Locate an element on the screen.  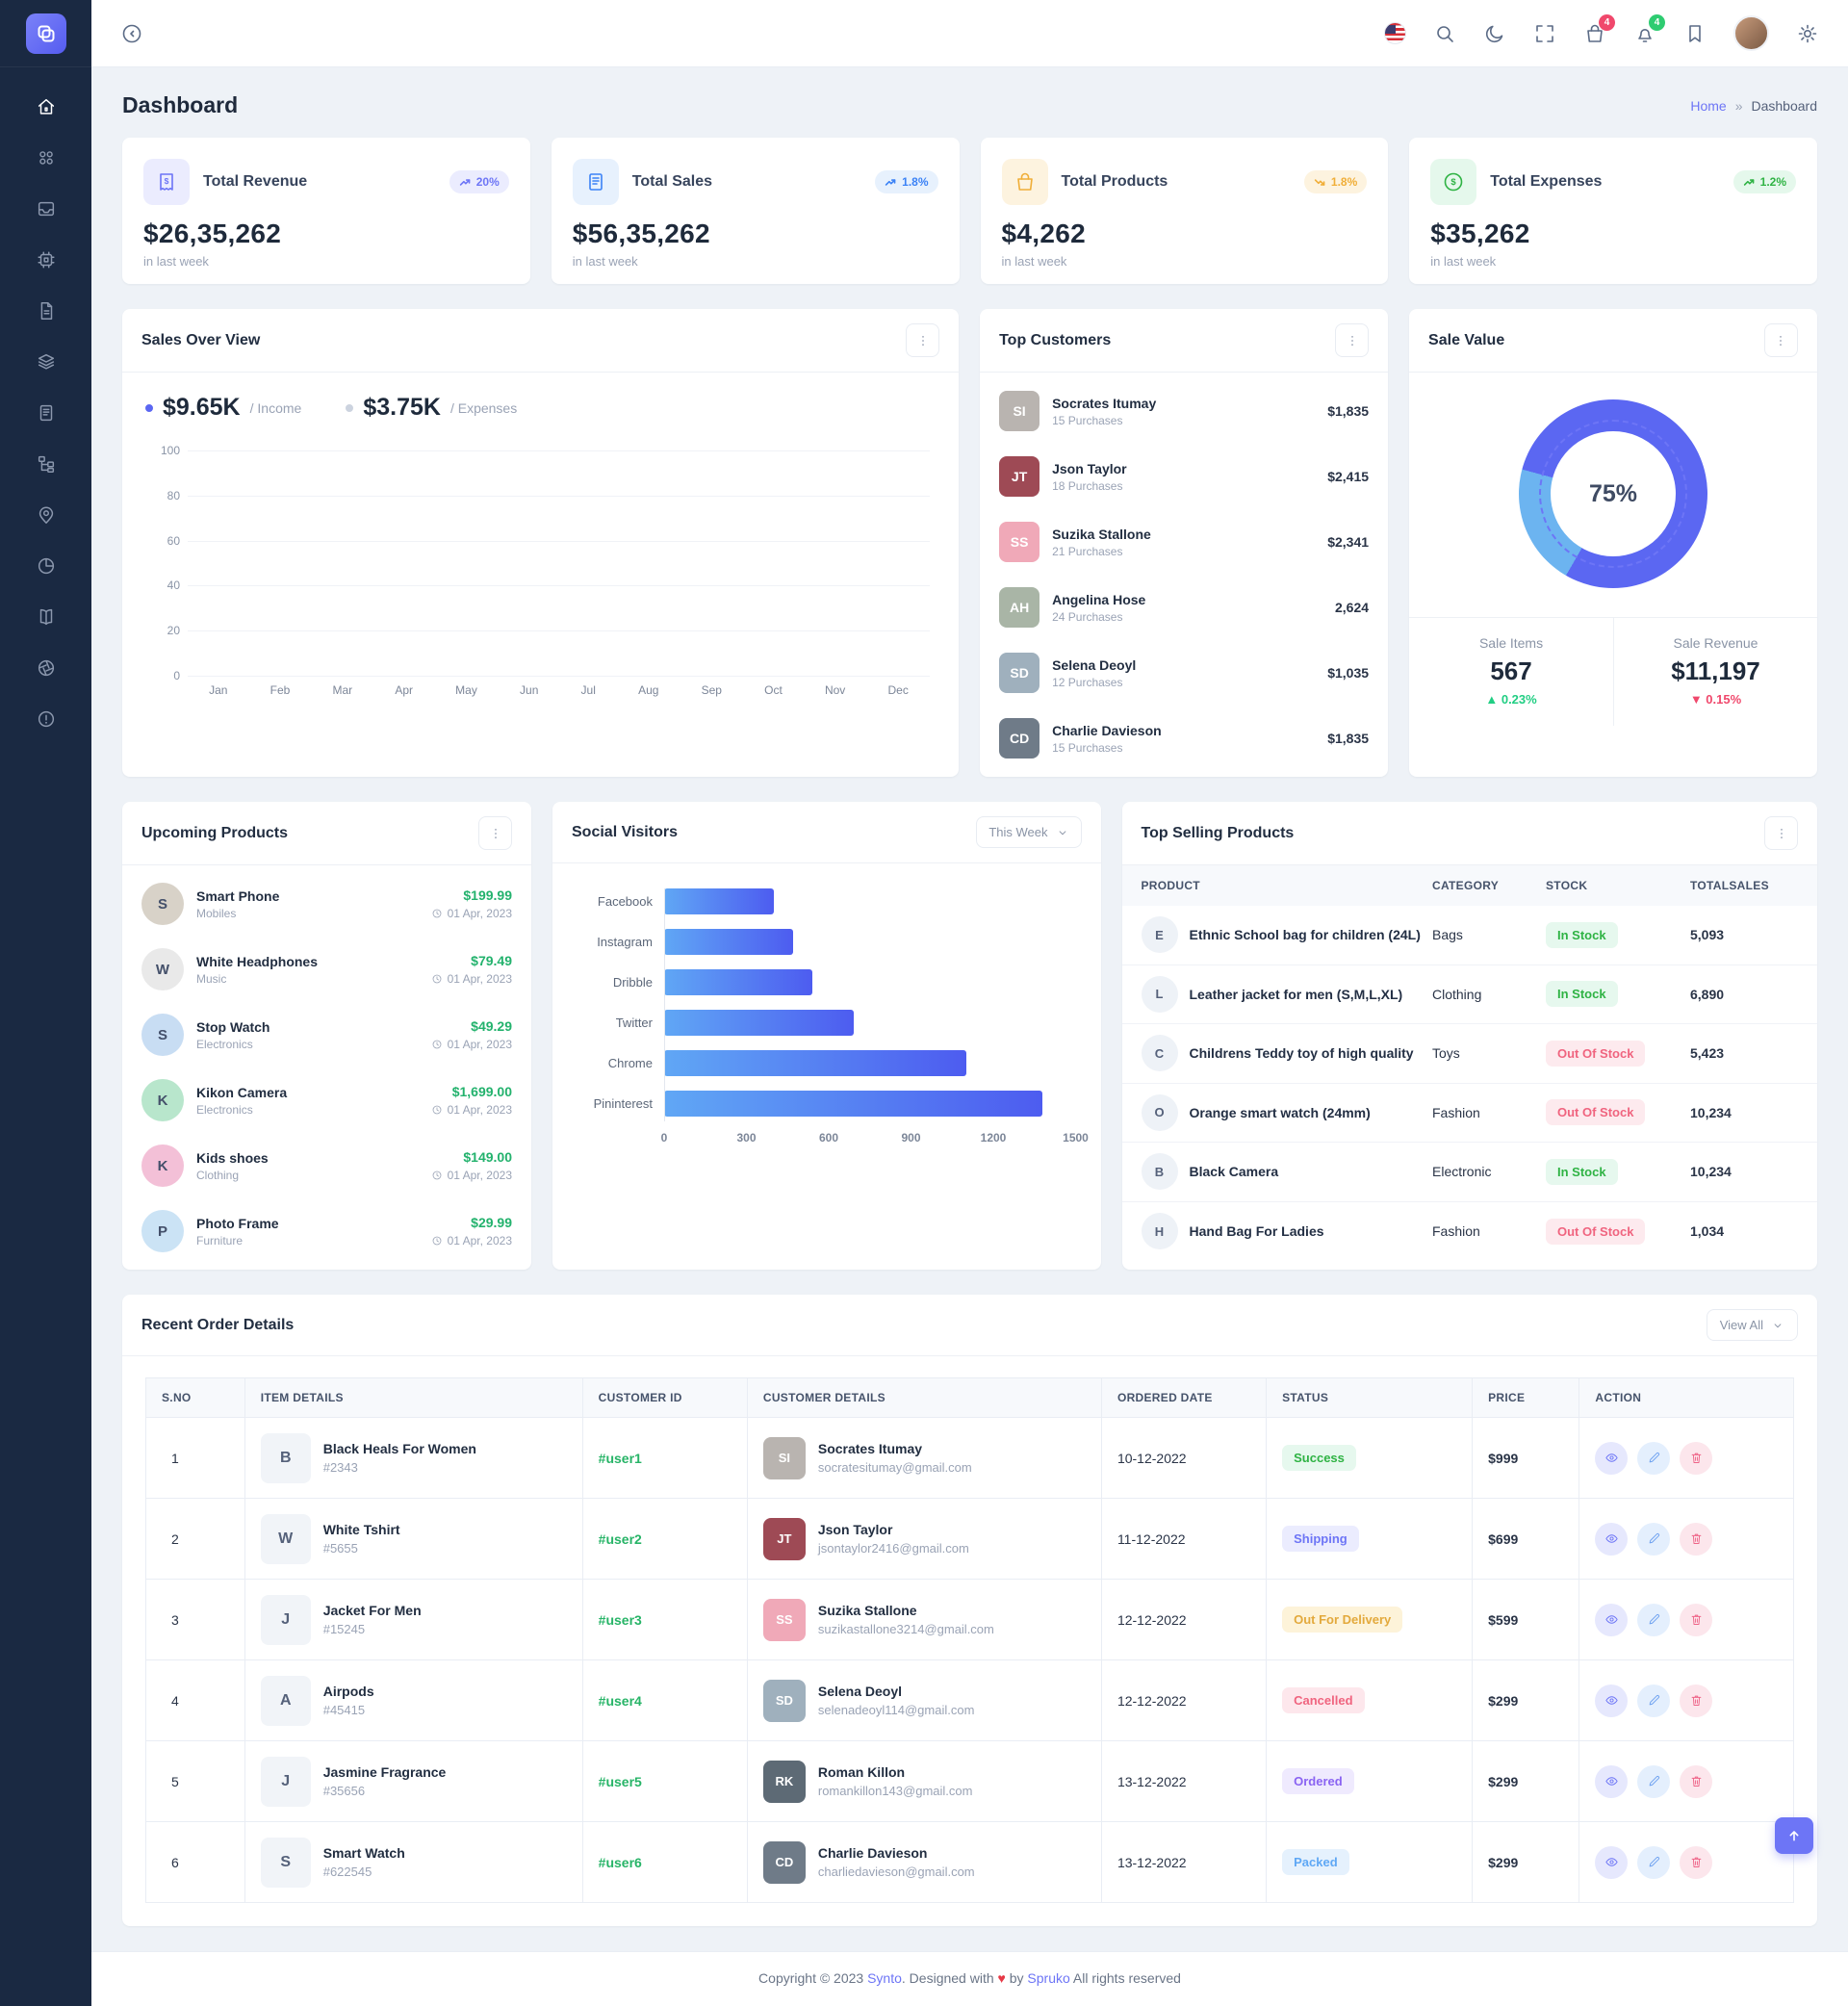
customer-row: SS Suzika Stallone 21 Purchases $2,341 is located at coordinates (1184, 542).